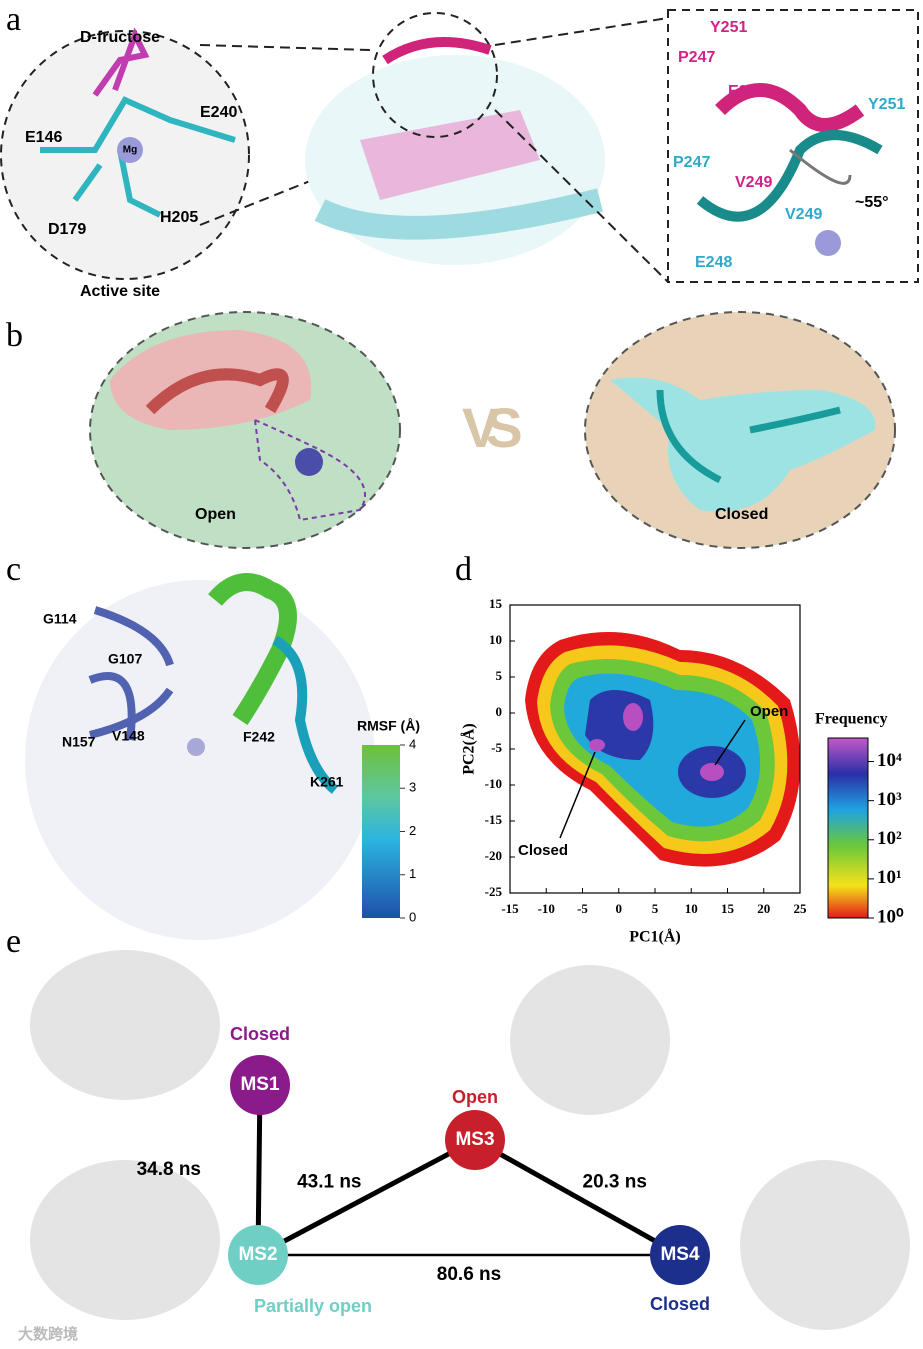  I want to click on y-tick-label: 5, so click(499, 675).